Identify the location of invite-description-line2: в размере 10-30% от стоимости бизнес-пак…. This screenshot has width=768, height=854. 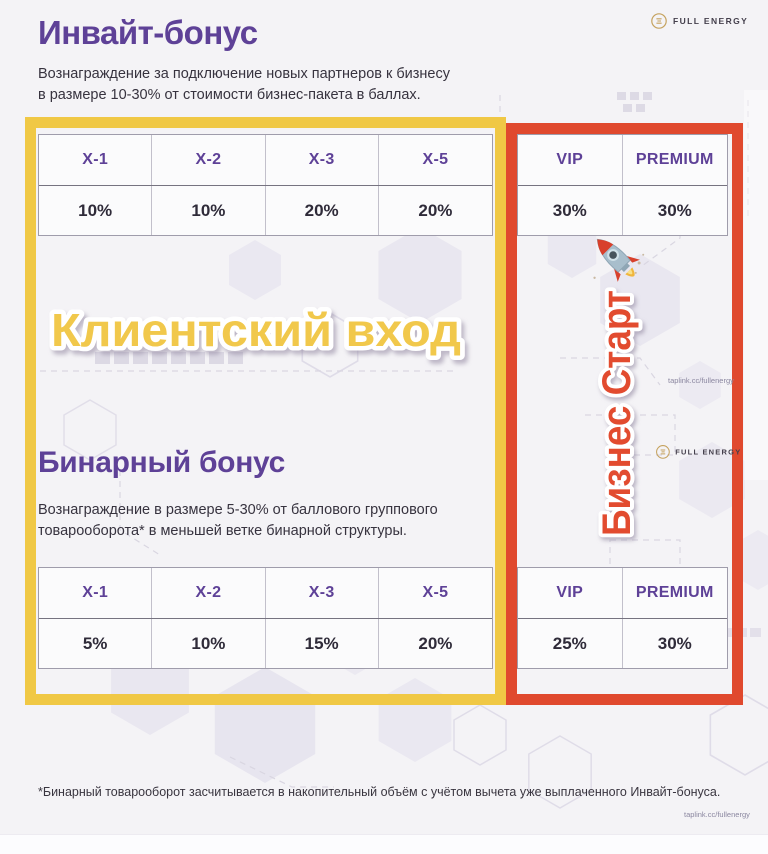
(229, 95).